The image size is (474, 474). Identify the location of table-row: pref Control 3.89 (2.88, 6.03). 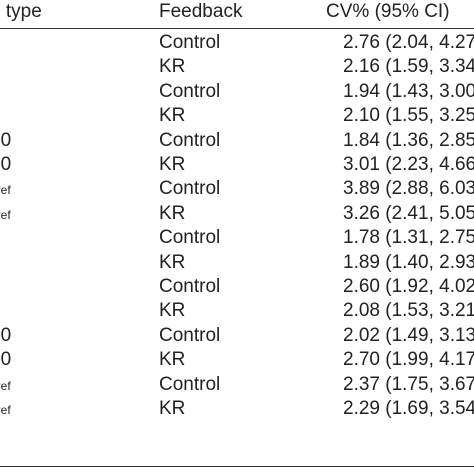
(237, 189).